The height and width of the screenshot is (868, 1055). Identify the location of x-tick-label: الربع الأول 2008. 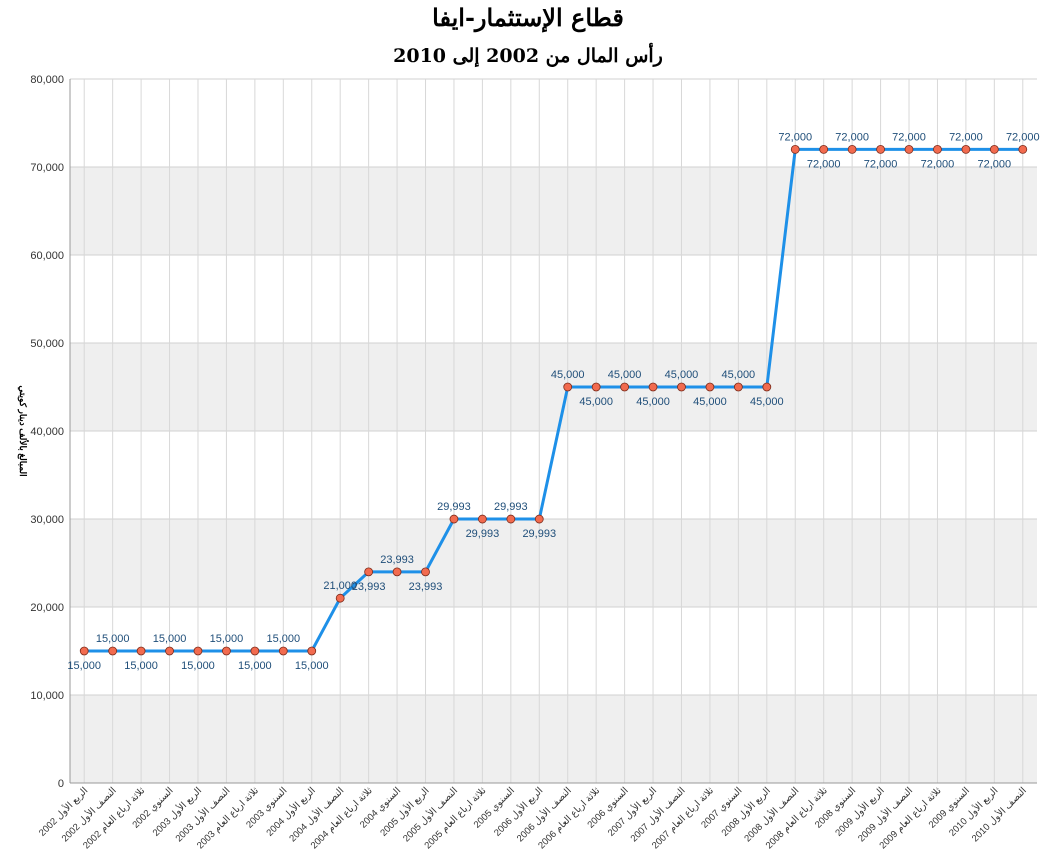
(746, 812).